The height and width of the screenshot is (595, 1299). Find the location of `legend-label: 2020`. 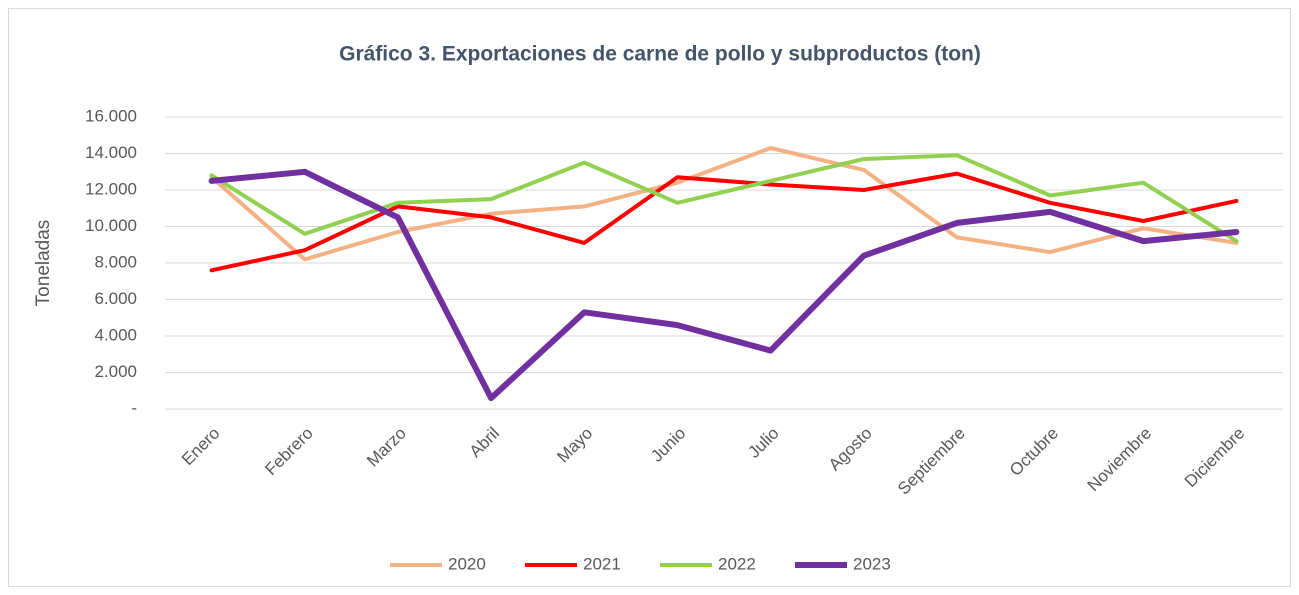

legend-label: 2020 is located at coordinates (467, 563).